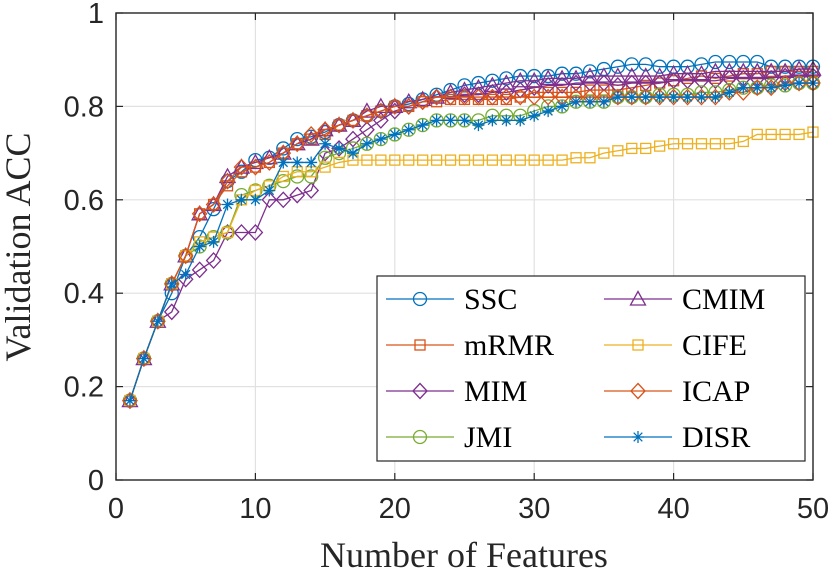  Describe the element at coordinates (84, 107) in the screenshot. I see `y-tick-label: 0.8` at that location.